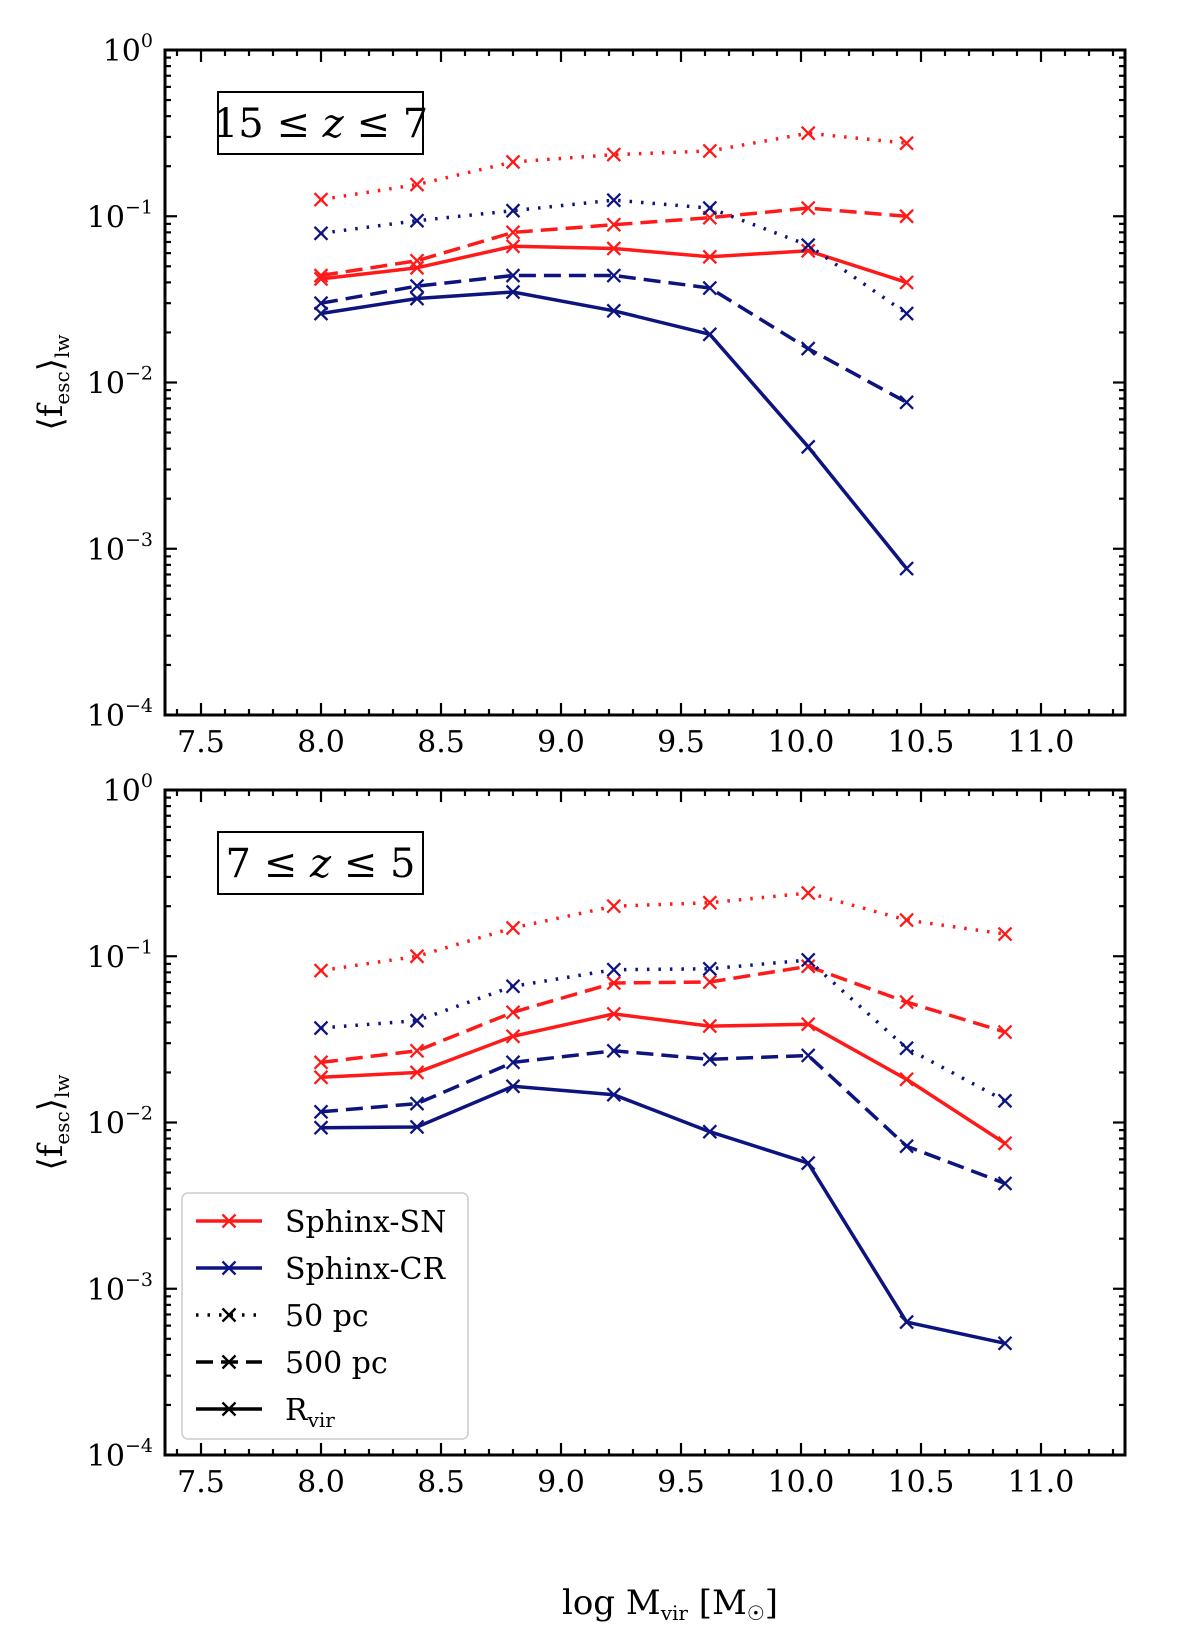 This screenshot has height=1634, width=1200. What do you see at coordinates (320, 123) in the screenshot?
I see `redshift-annotation: 15 ≤ z ≤ 7` at bounding box center [320, 123].